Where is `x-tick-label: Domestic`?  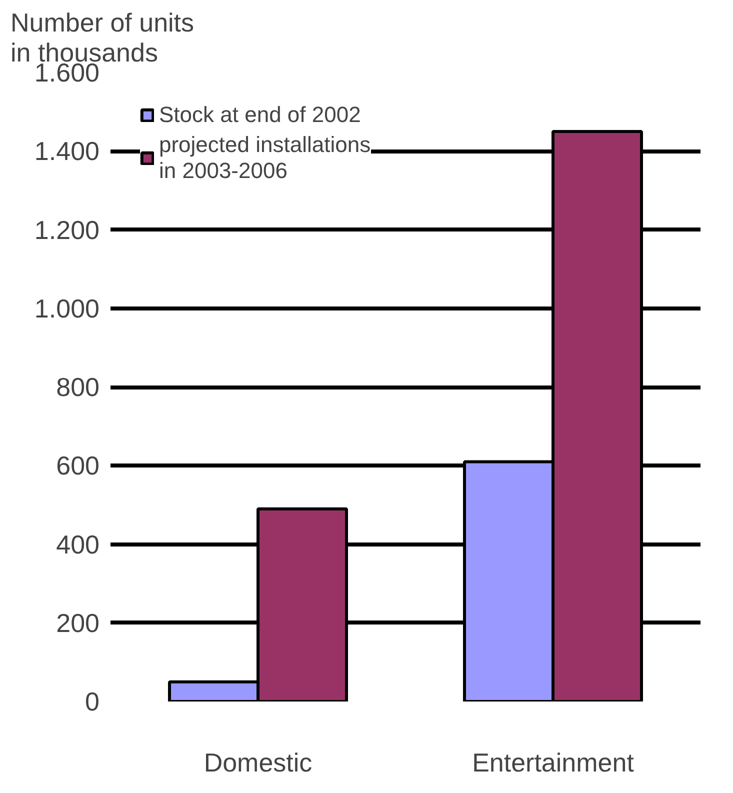 x-tick-label: Domestic is located at coordinates (258, 763).